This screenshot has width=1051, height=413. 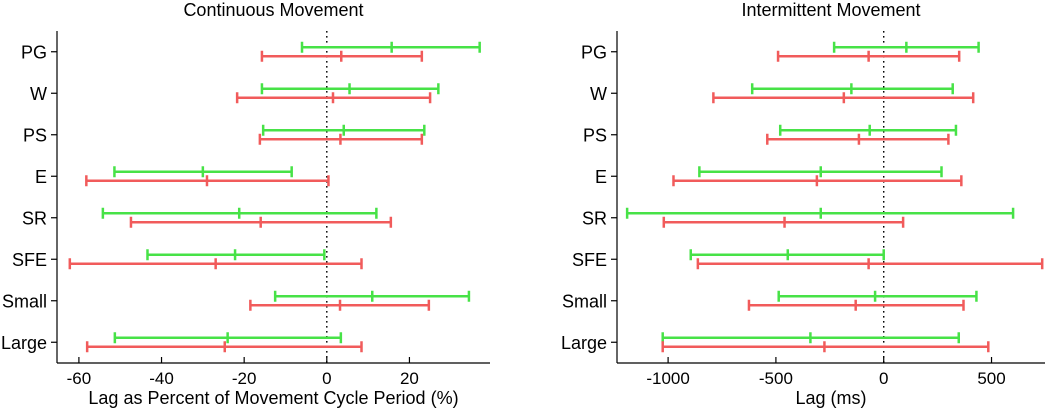 I want to click on x-tick-label: -500, so click(x=776, y=378).